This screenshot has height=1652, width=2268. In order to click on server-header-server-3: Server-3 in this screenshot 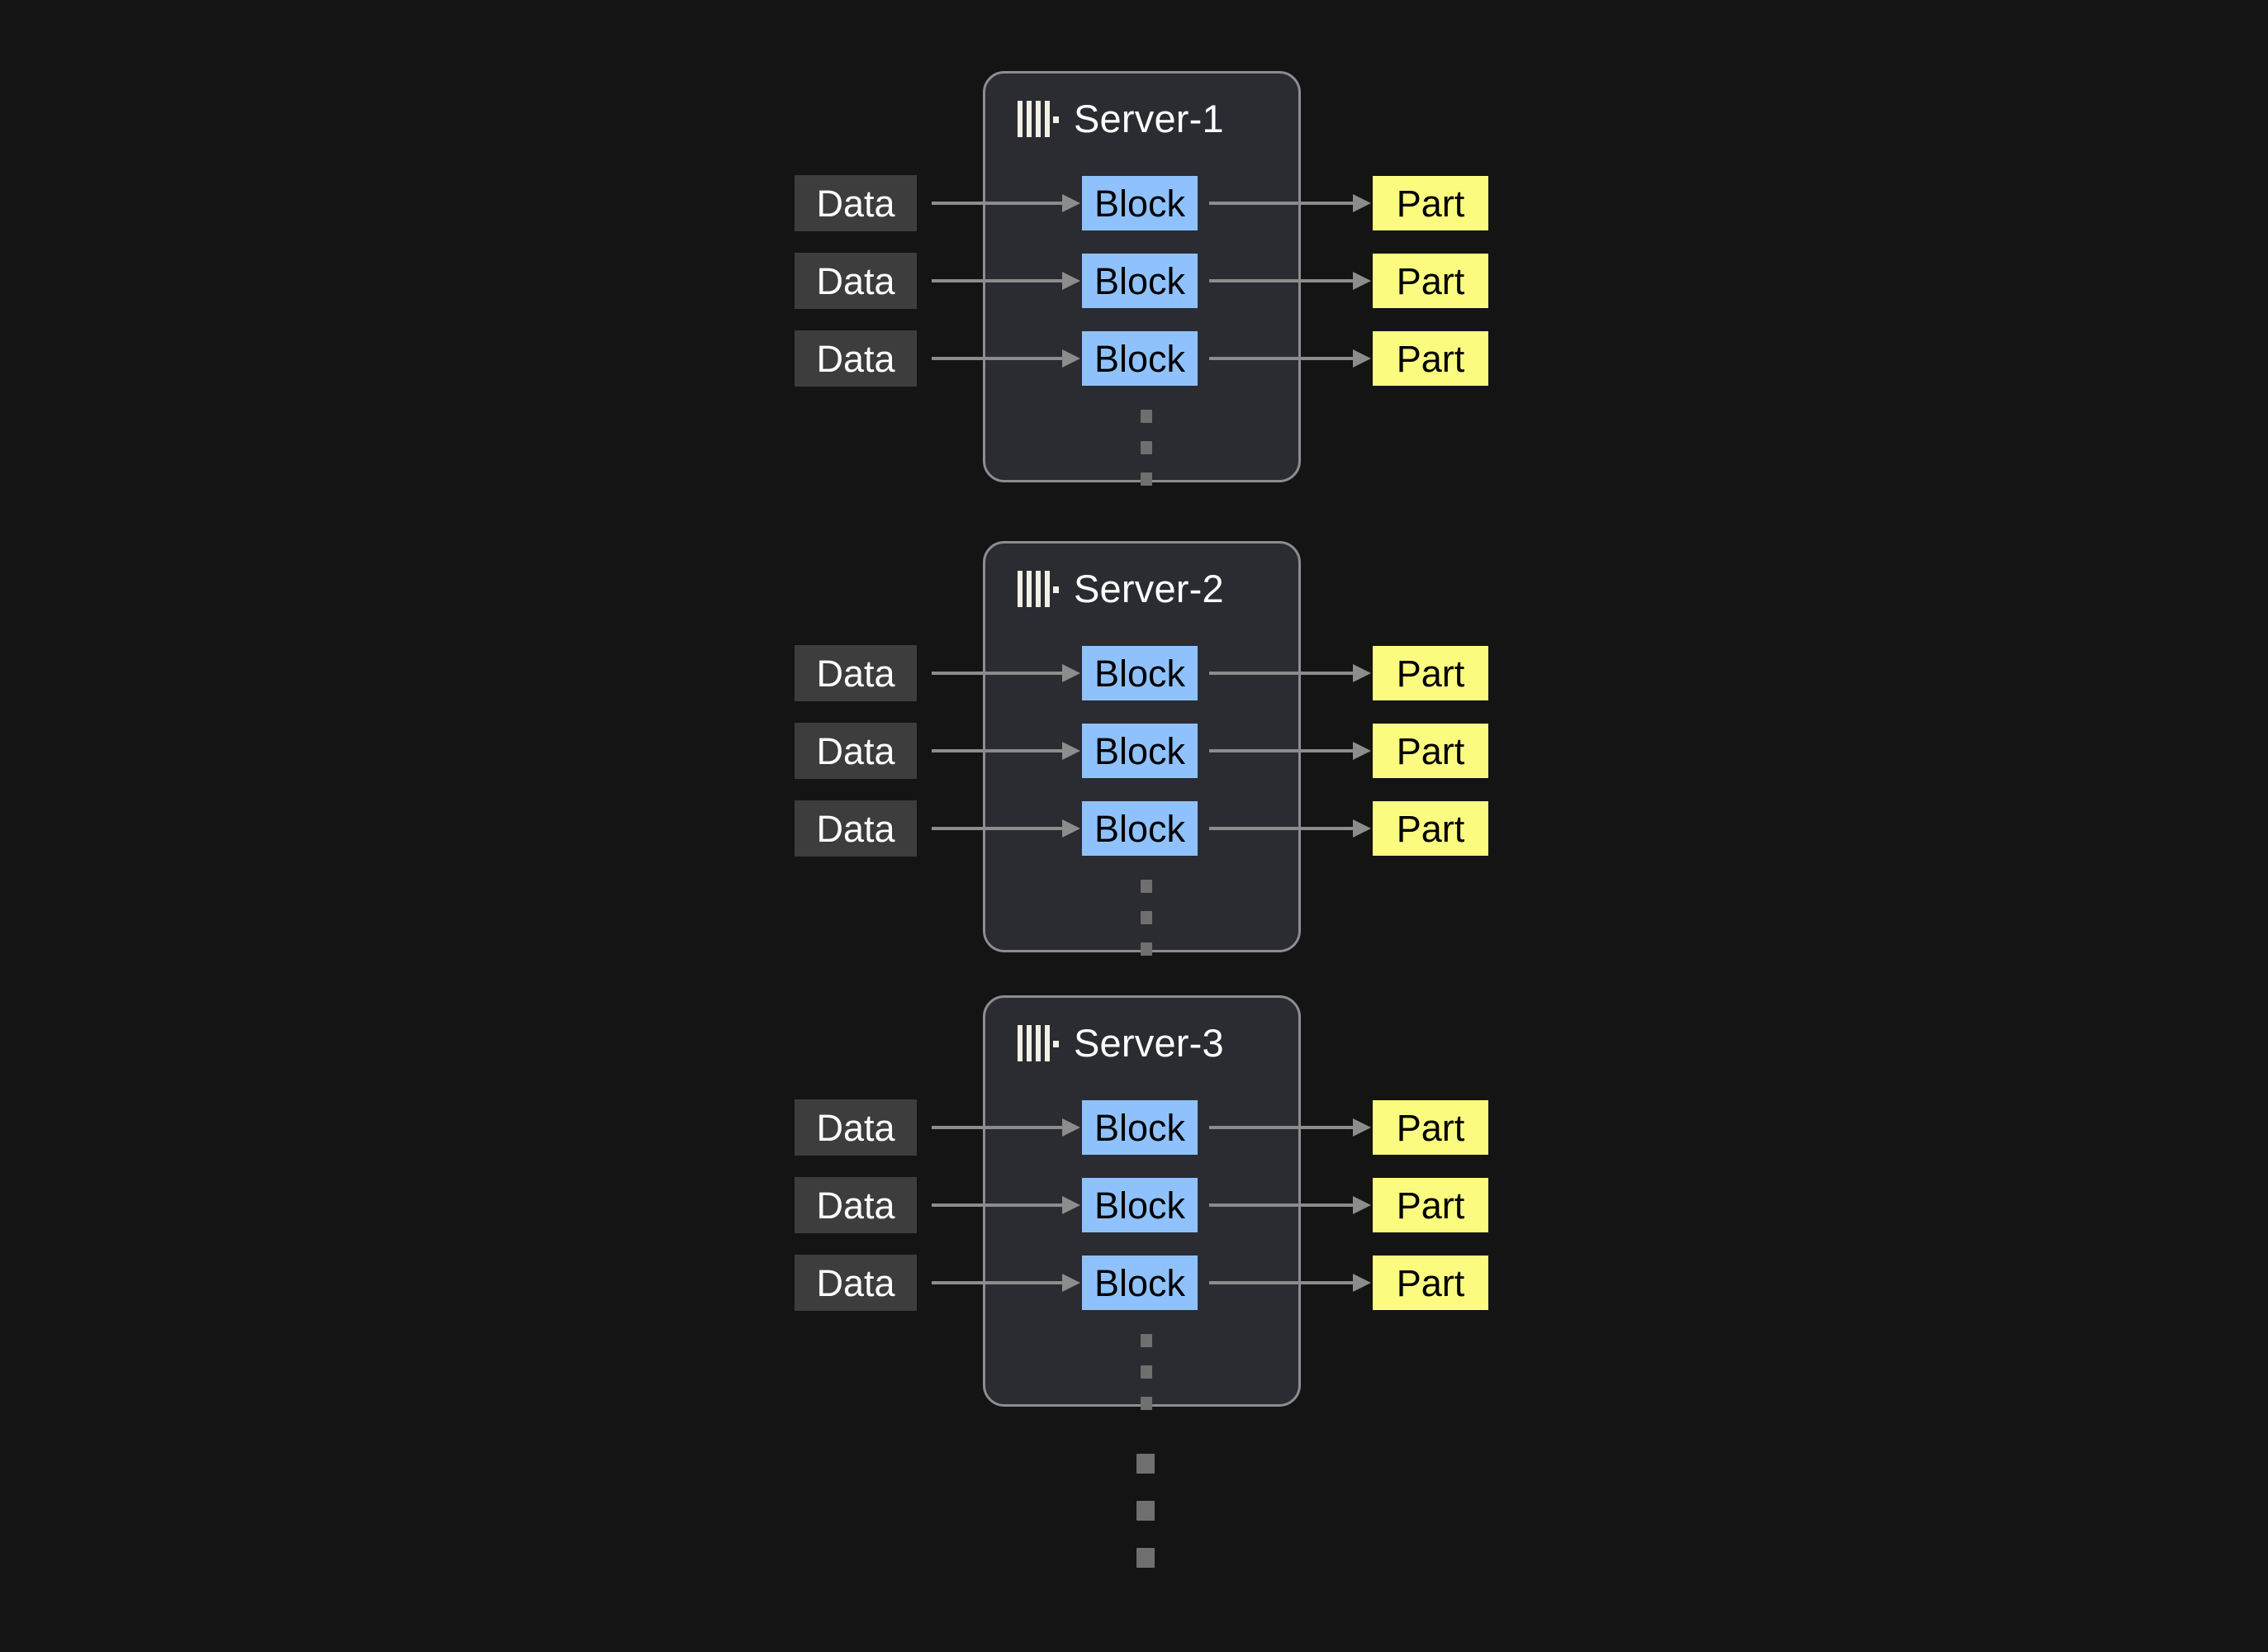, I will do `click(1121, 1042)`.